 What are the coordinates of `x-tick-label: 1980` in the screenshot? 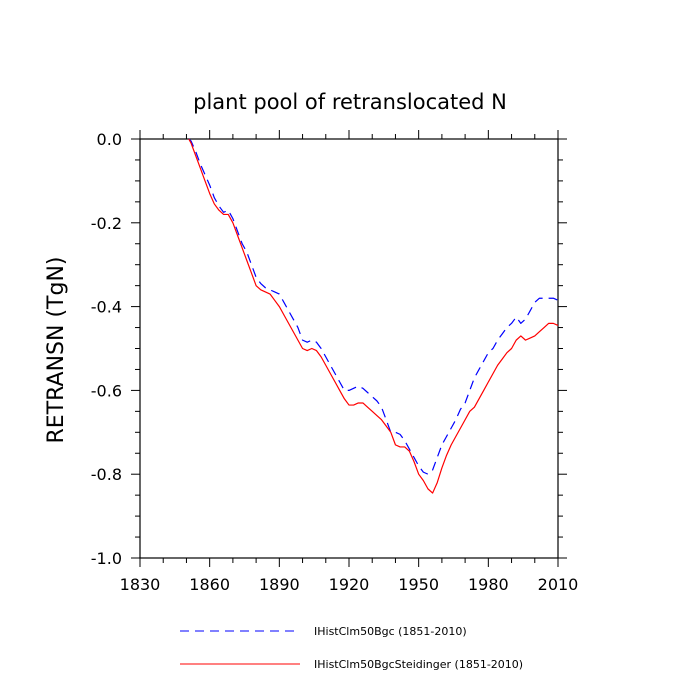 It's located at (488, 584).